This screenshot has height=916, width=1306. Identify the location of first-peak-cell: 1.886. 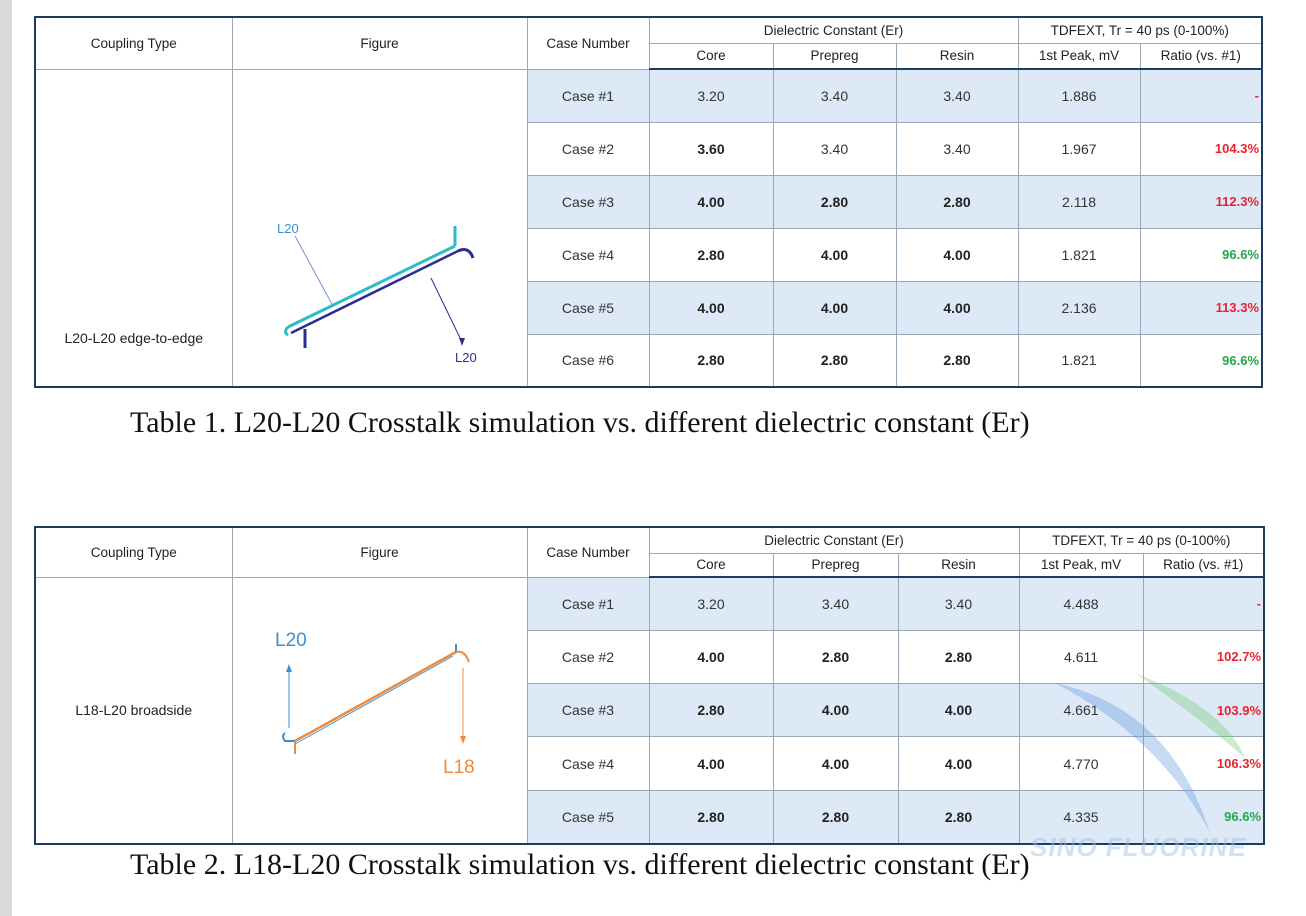
(1079, 95).